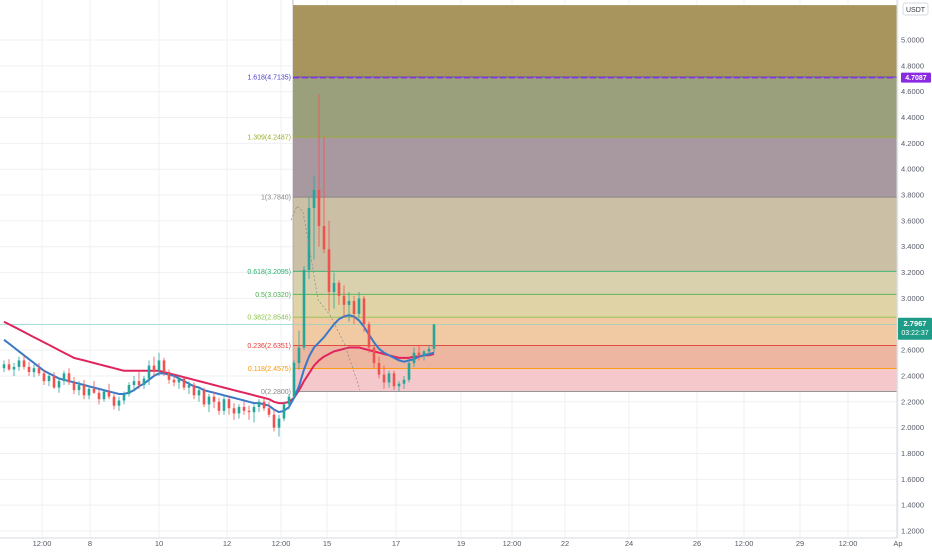 Image resolution: width=932 pixels, height=555 pixels. Describe the element at coordinates (912, 272) in the screenshot. I see `price-tick-label: 3.2000` at that location.